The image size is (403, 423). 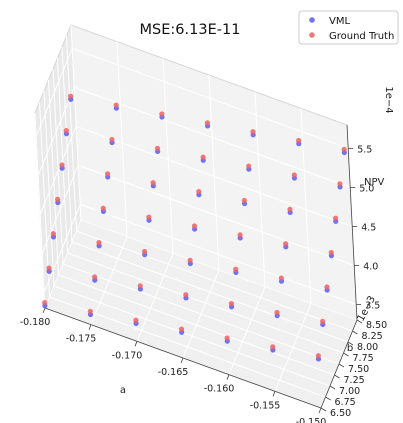 What do you see at coordinates (372, 305) in the screenshot?
I see `z-tick-label: 3.5` at bounding box center [372, 305].